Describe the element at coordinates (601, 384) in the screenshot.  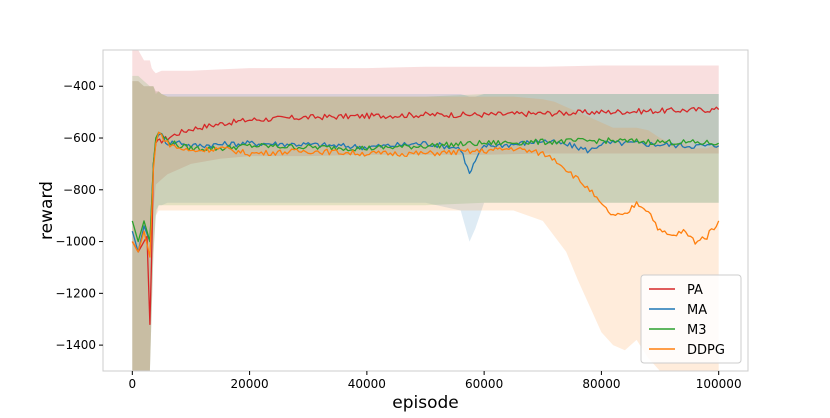
I see `x-tick-label: 80000` at that location.